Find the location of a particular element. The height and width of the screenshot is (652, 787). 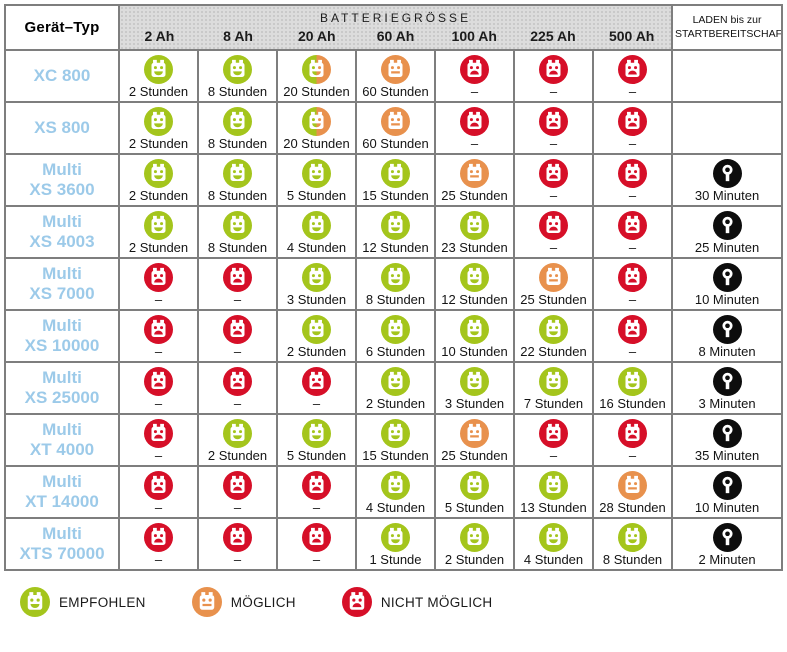

battery-empfohlen-moeglich-icon is located at coordinates (316, 69).